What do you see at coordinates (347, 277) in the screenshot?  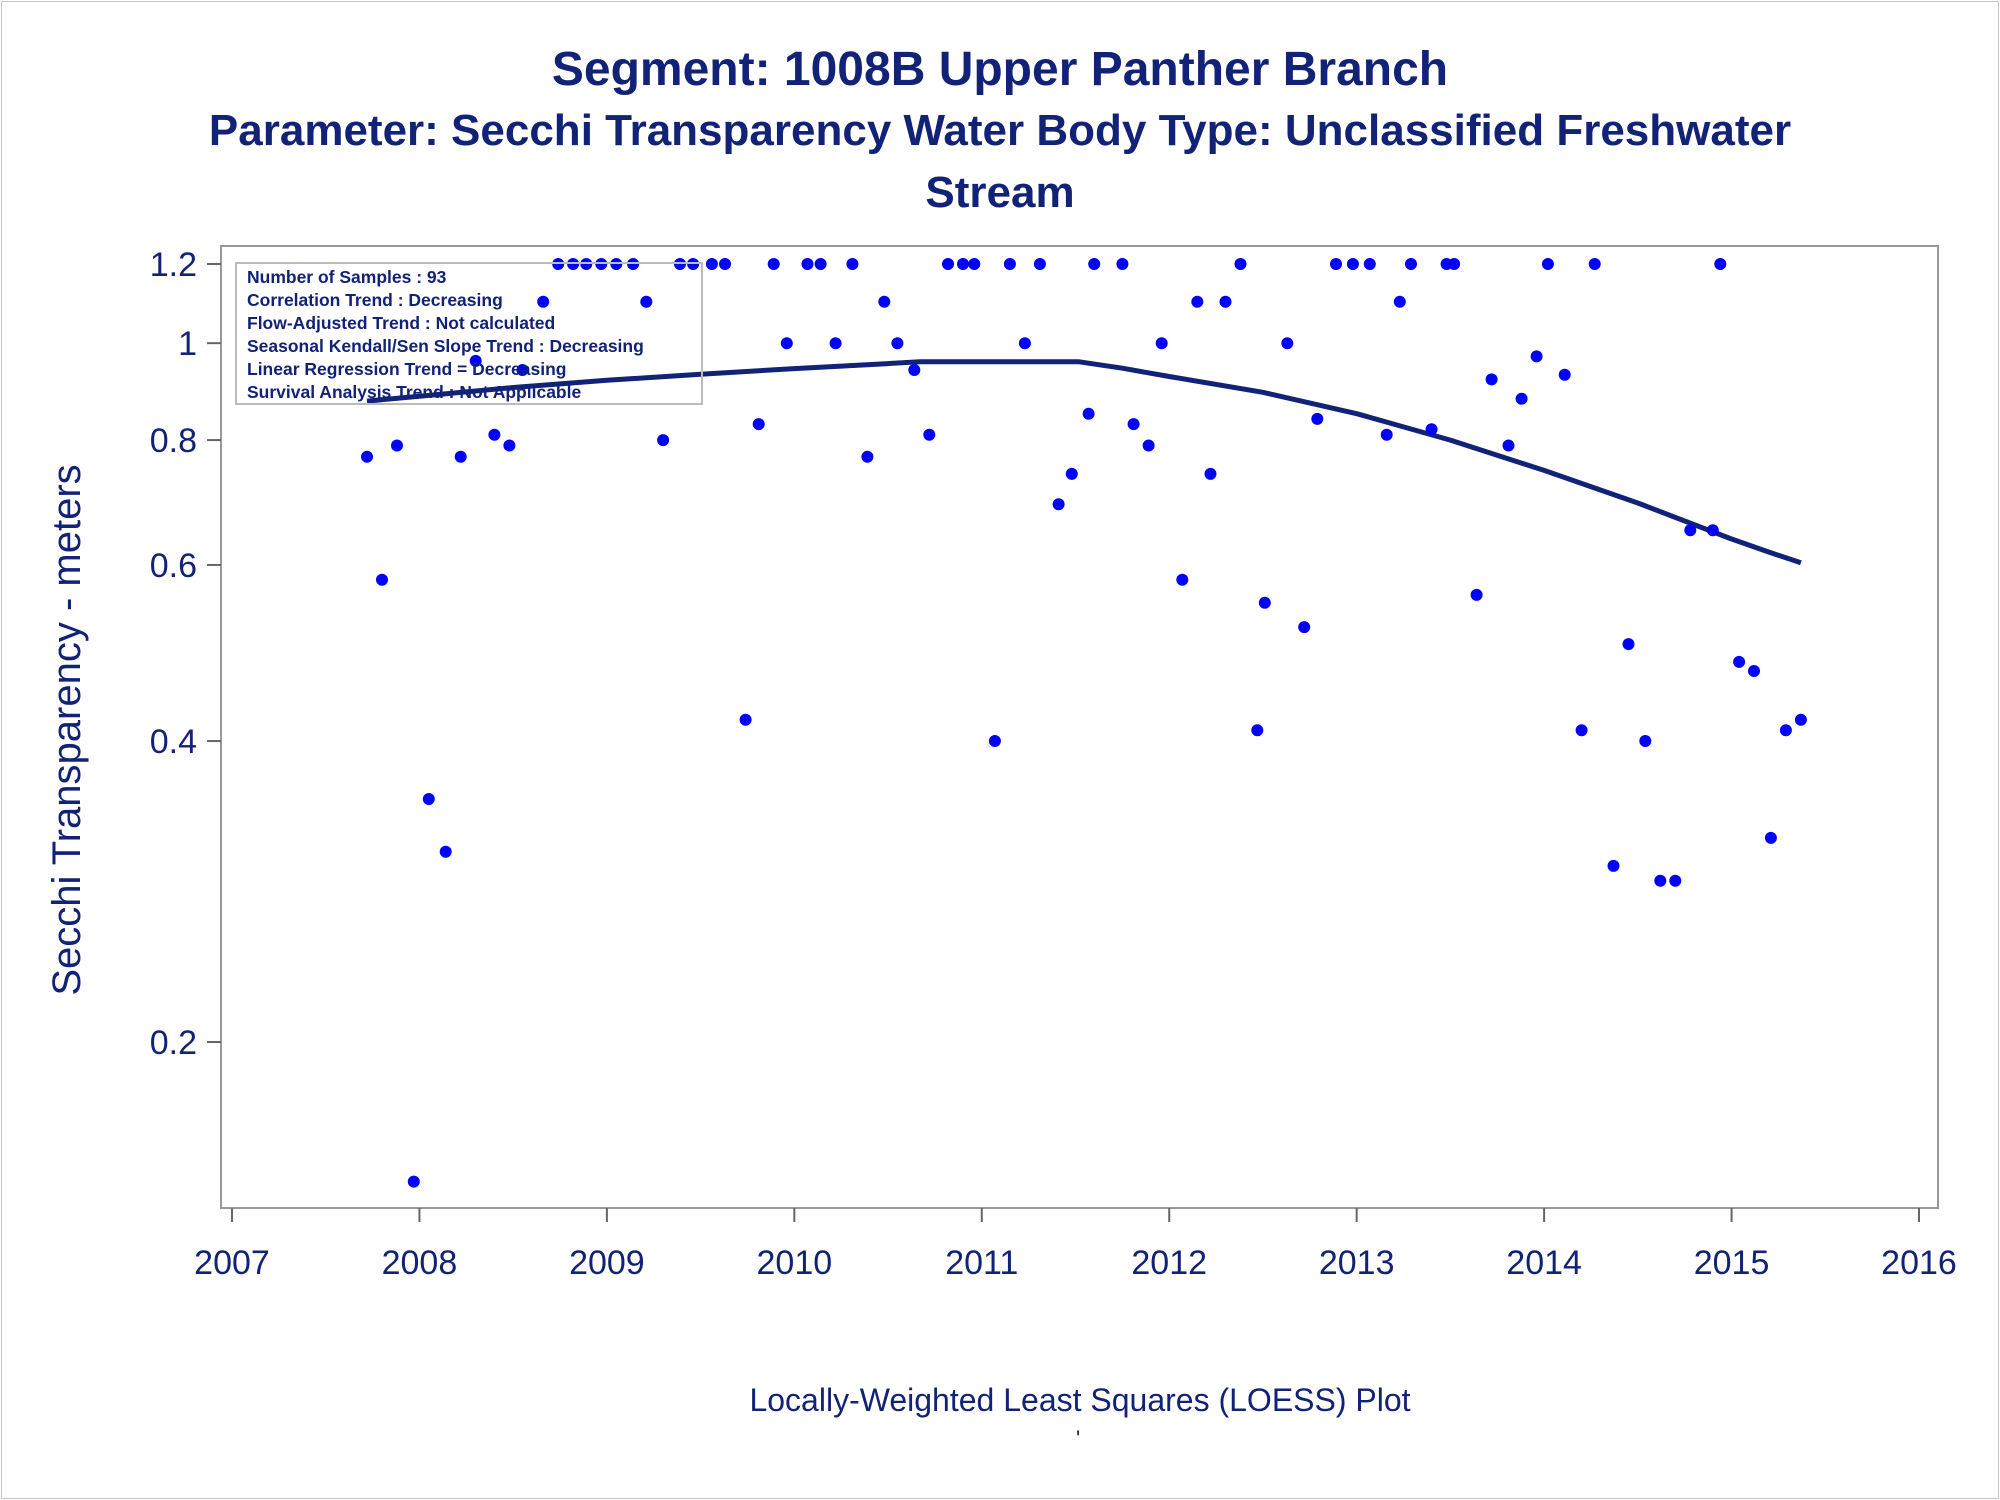 I see `stats-line: Number of Samples : 93` at bounding box center [347, 277].